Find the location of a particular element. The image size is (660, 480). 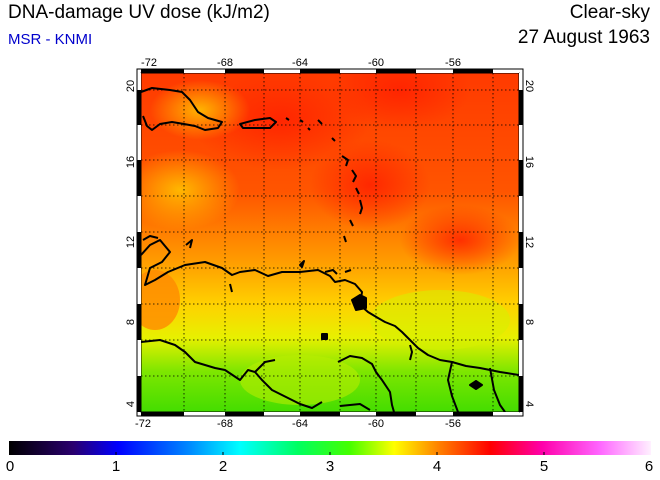

colorbar is located at coordinates (330, 448).